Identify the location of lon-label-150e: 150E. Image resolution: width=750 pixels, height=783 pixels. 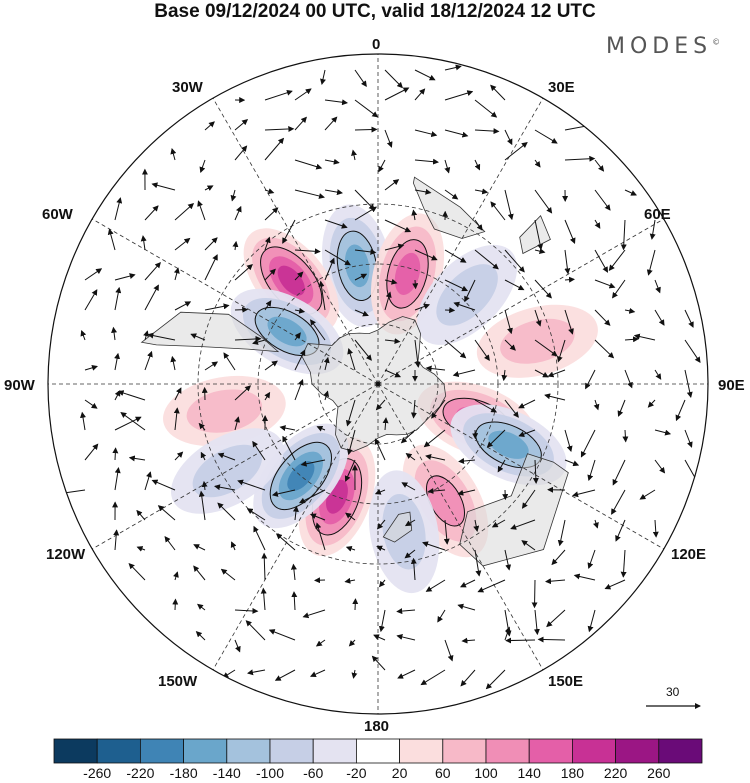
(566, 681).